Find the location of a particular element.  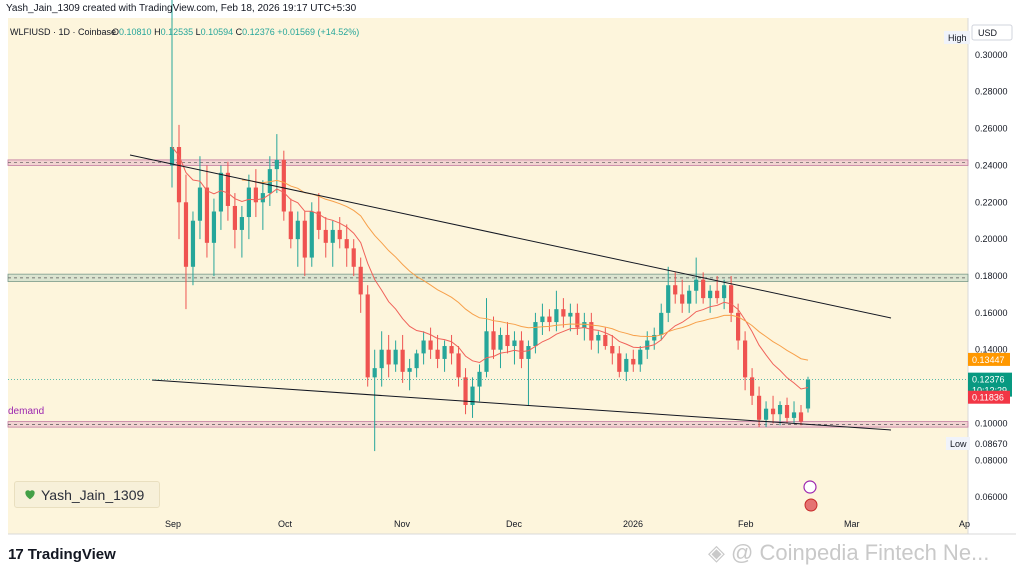

tradingview-logo-icon: 17 is located at coordinates (16, 554).